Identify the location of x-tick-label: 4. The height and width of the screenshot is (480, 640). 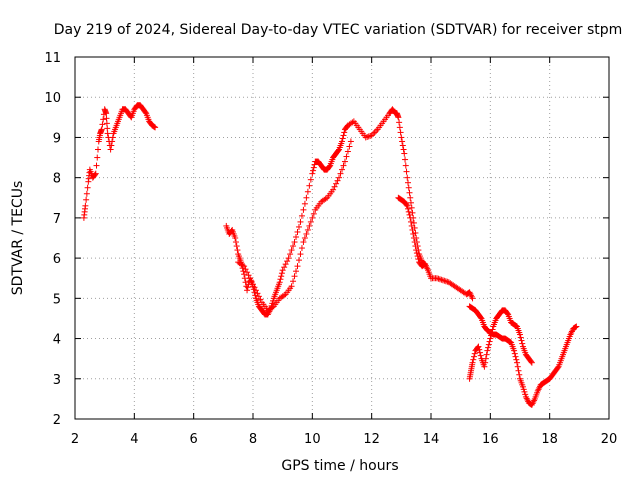
(134, 439).